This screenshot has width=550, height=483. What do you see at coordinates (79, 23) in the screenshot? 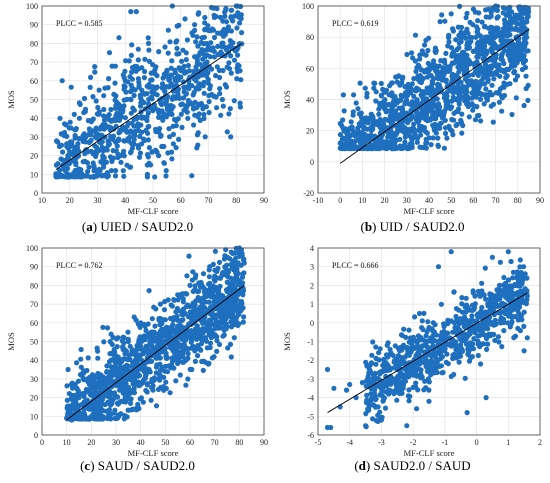
I see `plcc-annotation-a: PLCC = 0.585` at bounding box center [79, 23].